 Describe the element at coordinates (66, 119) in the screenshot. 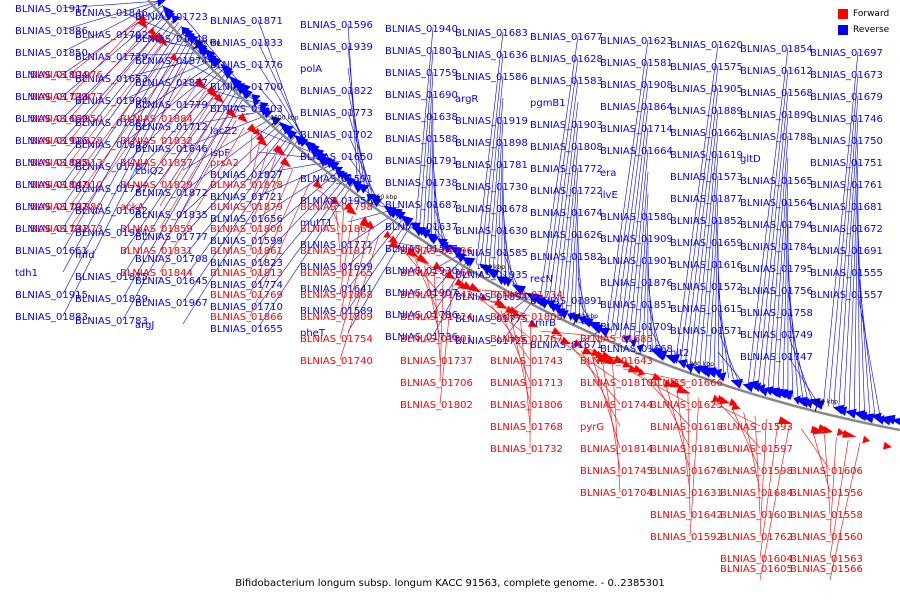

I see `forward-gene-label: BLNIAS_01950` at that location.